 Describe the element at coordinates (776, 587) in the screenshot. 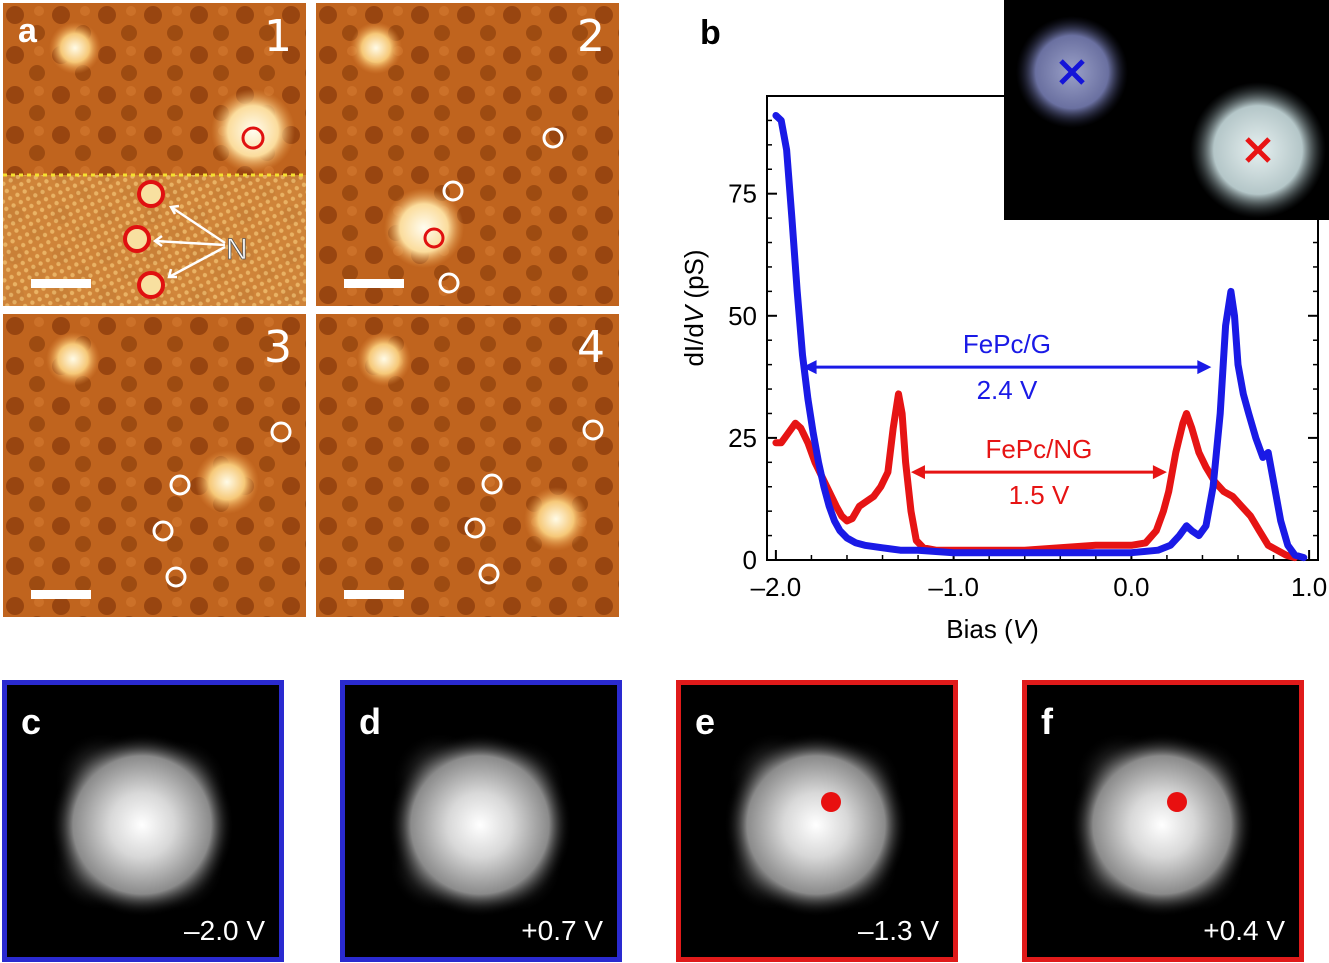

I see `x-tick-label: –2.0` at that location.